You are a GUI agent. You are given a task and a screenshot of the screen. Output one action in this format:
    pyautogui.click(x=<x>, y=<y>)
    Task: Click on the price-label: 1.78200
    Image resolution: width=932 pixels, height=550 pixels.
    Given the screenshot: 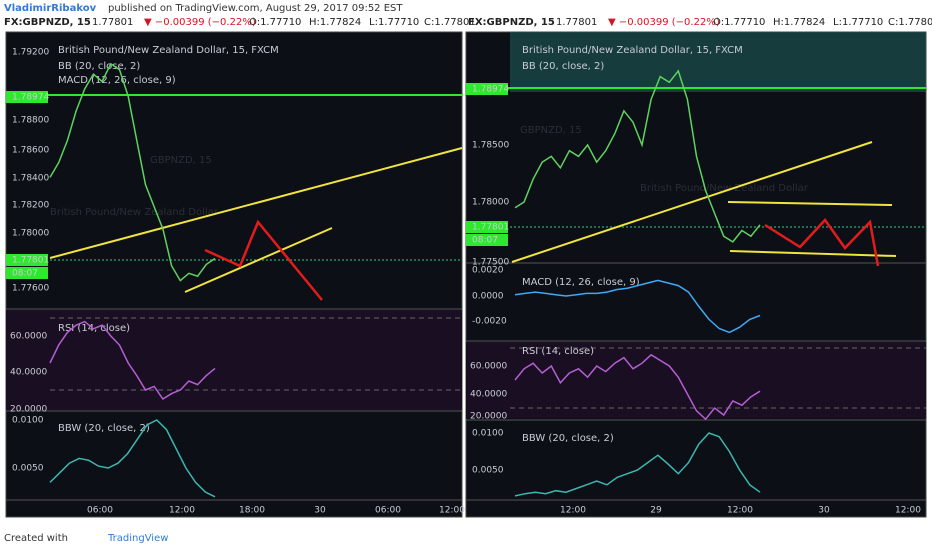 What is the action you would take?
    pyautogui.click(x=30, y=206)
    